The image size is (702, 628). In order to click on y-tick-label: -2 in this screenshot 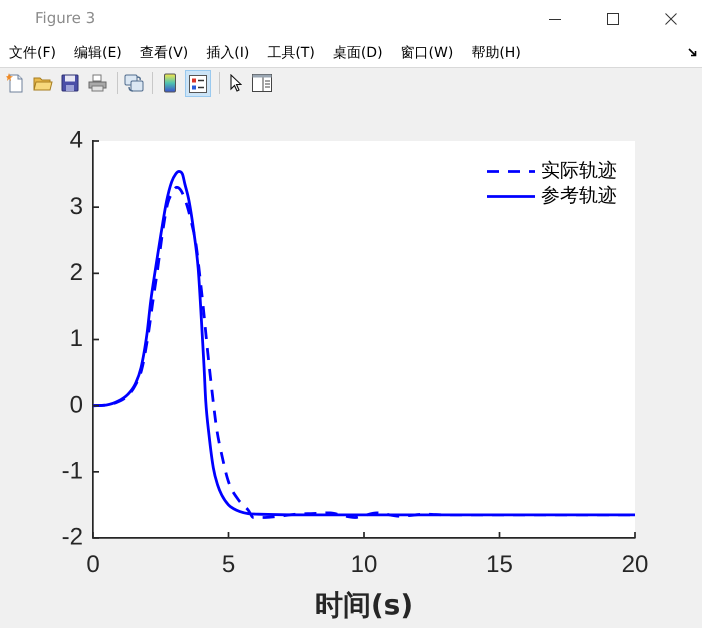, I will do `click(72, 537)`.